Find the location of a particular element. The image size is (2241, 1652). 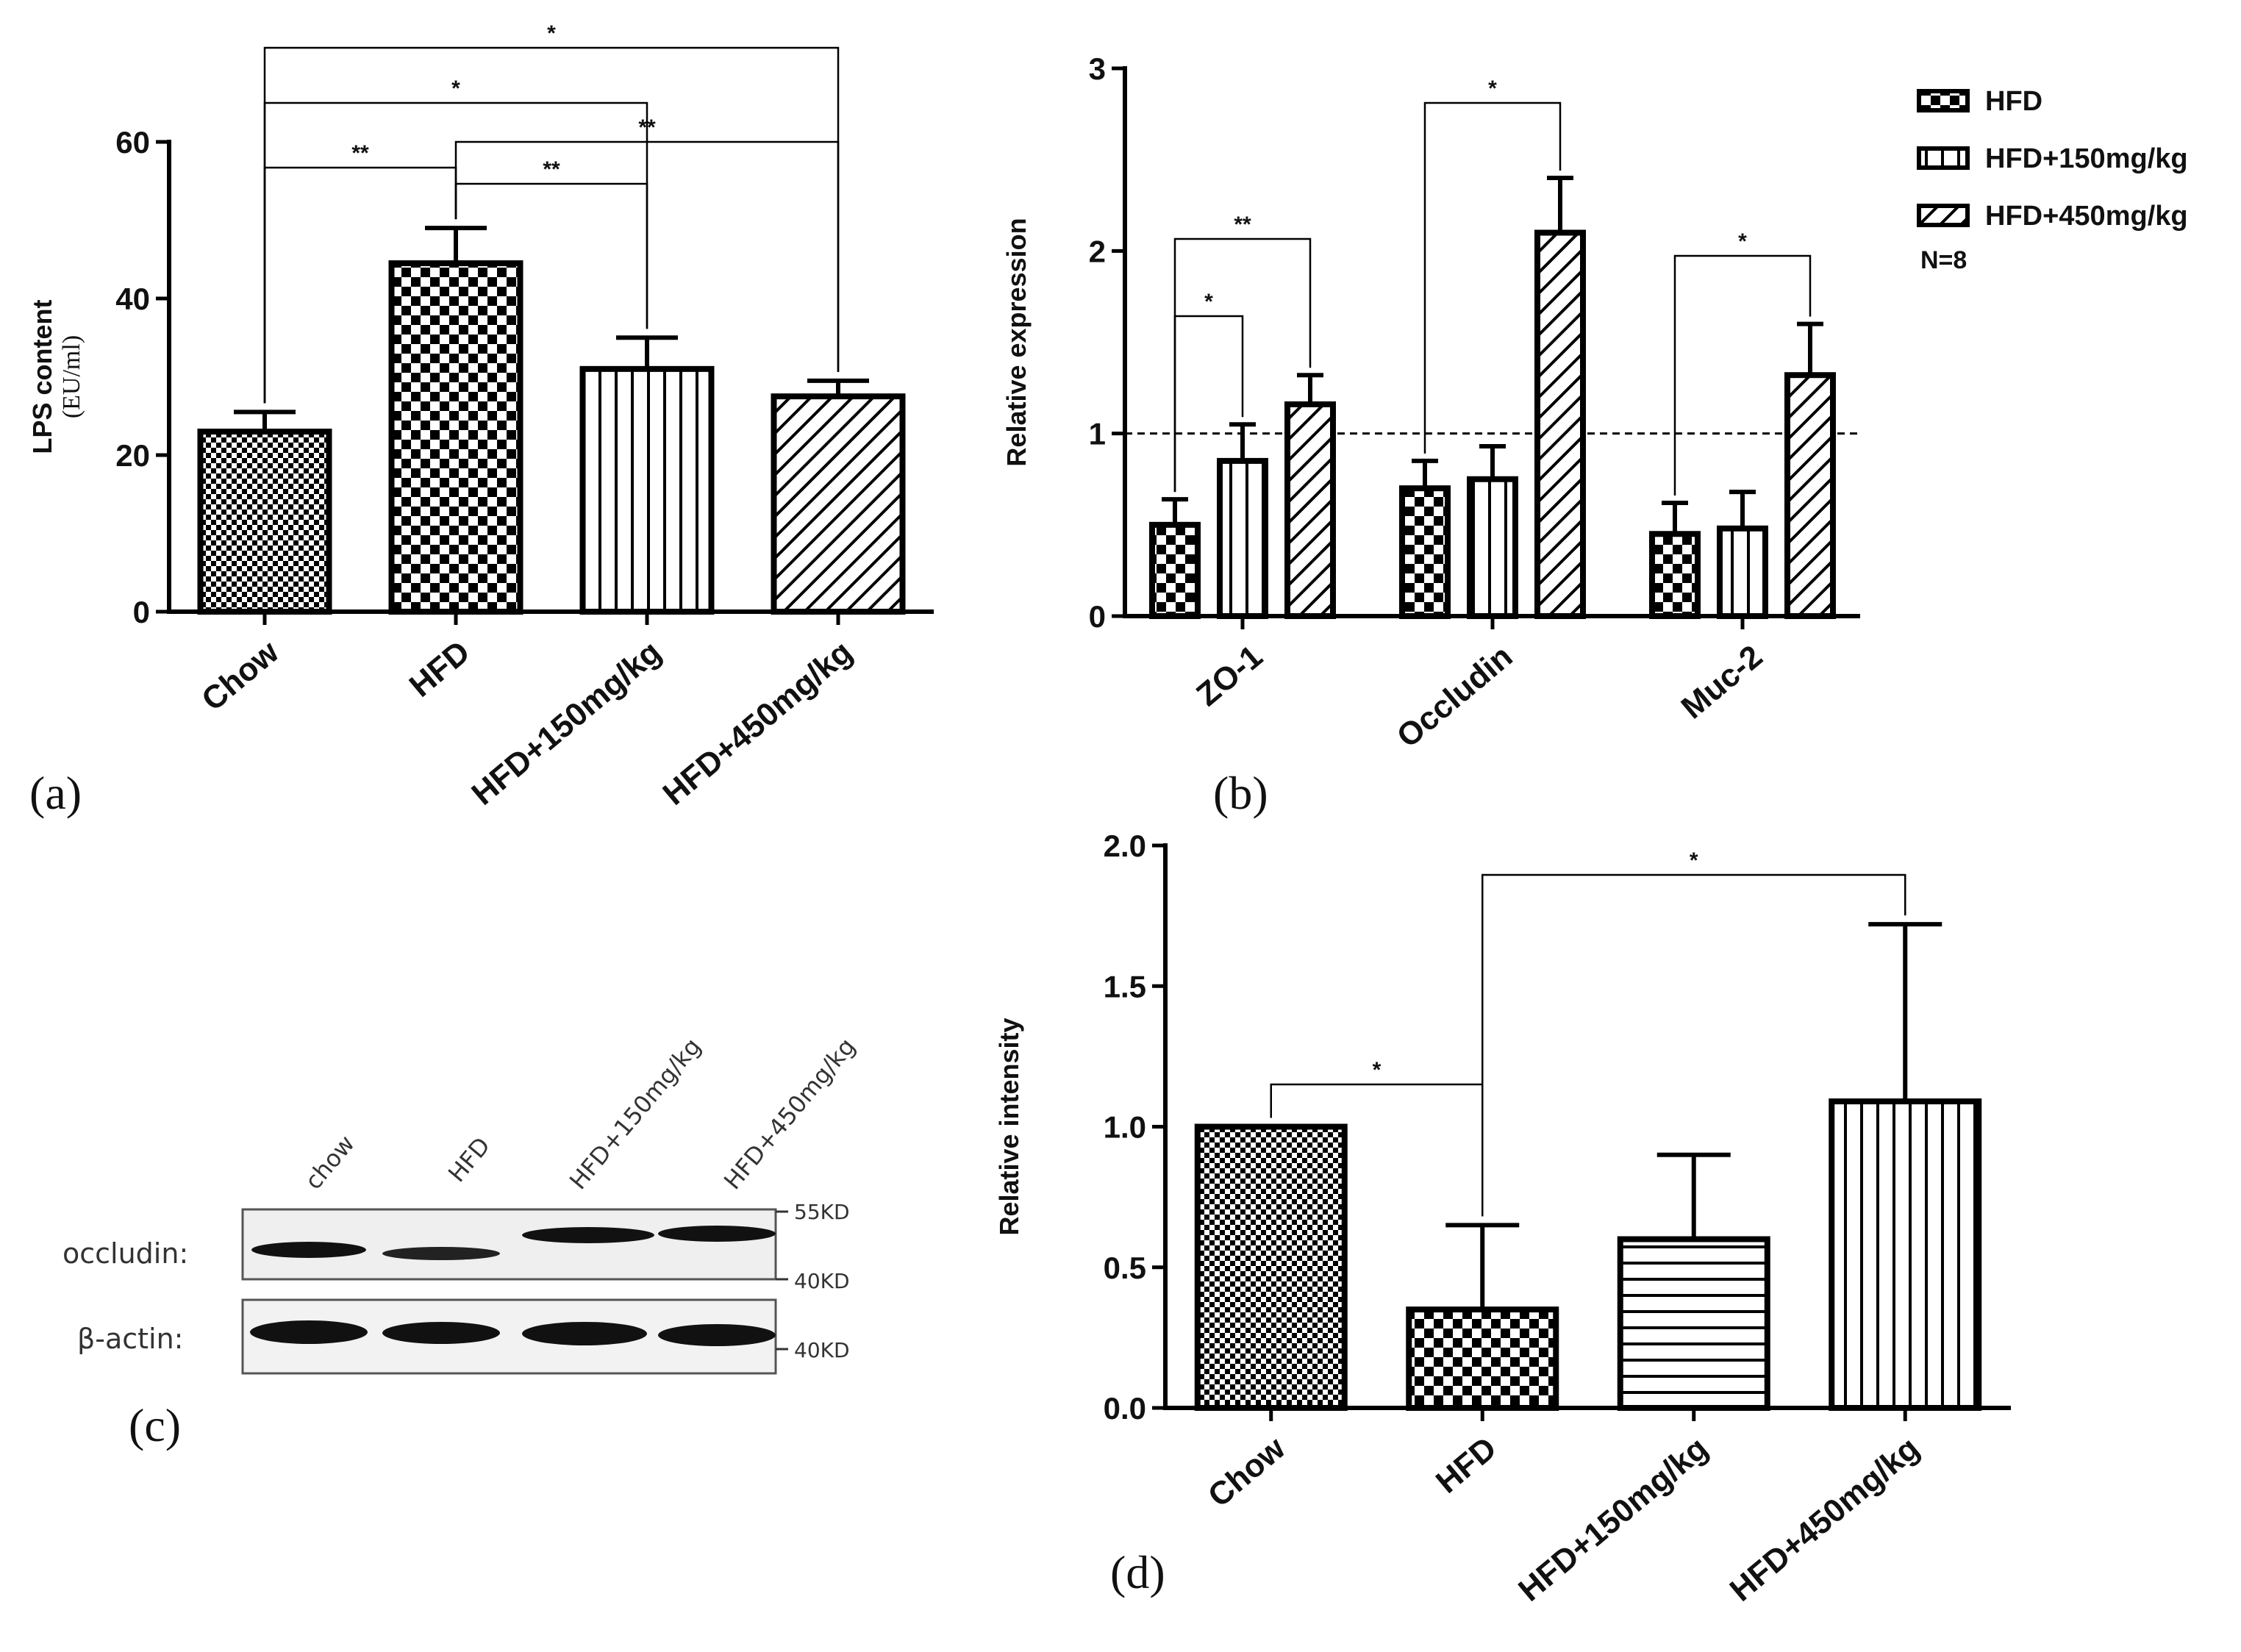

y-axis-label: LPS content is located at coordinates (42, 376).